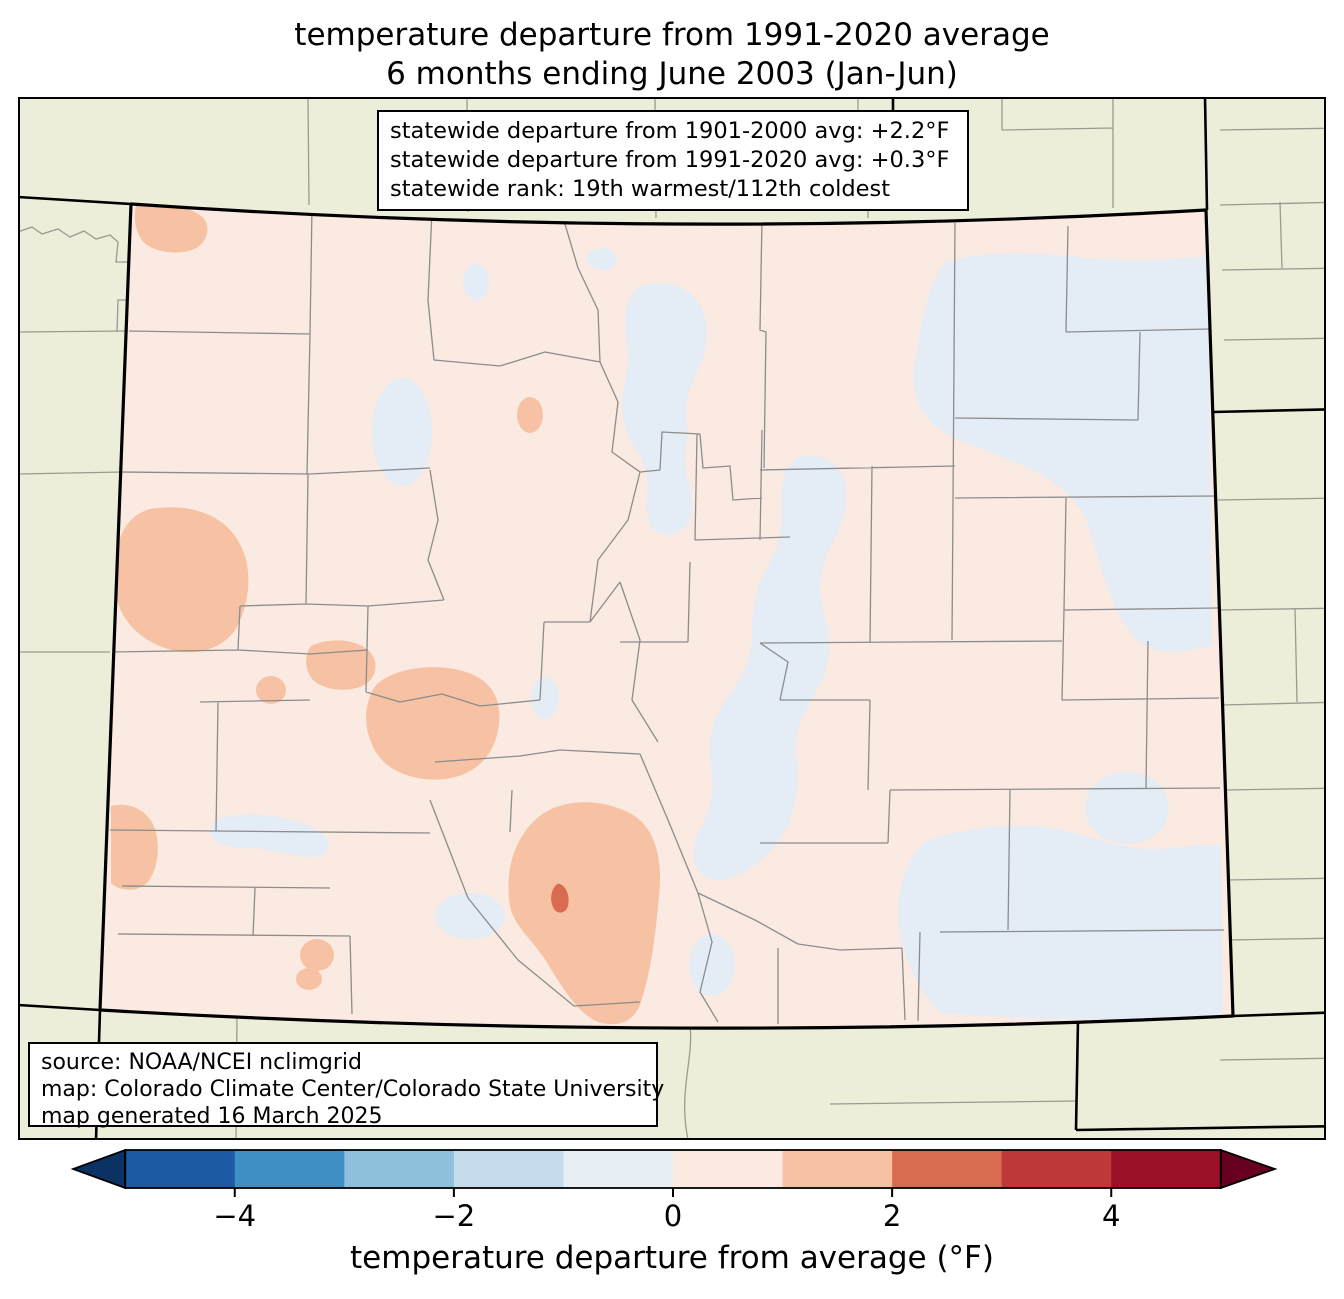 This screenshot has width=1344, height=1299. I want to click on colorbar-tick-label: 4, so click(1111, 1216).